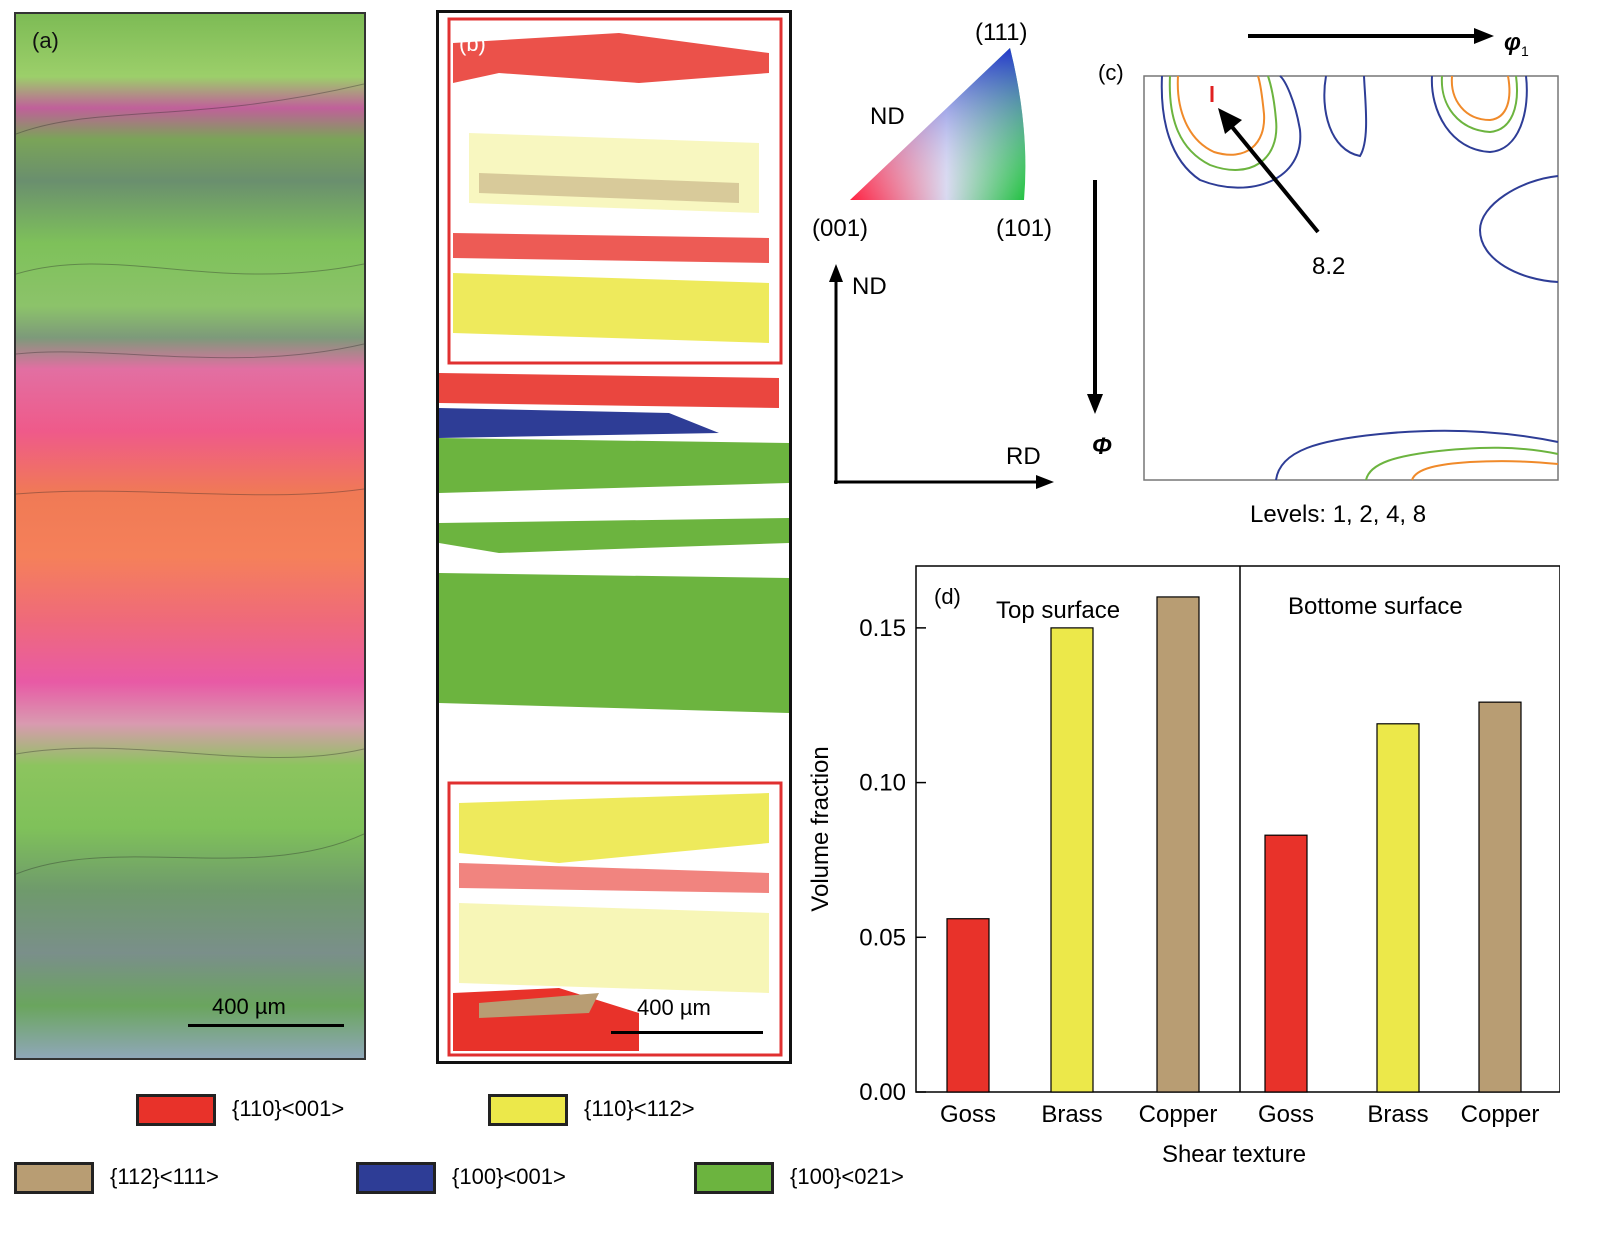 The width and height of the screenshot is (1610, 1240). Describe the element at coordinates (1023, 456) in the screenshot. I see `rd-label: RD` at that location.